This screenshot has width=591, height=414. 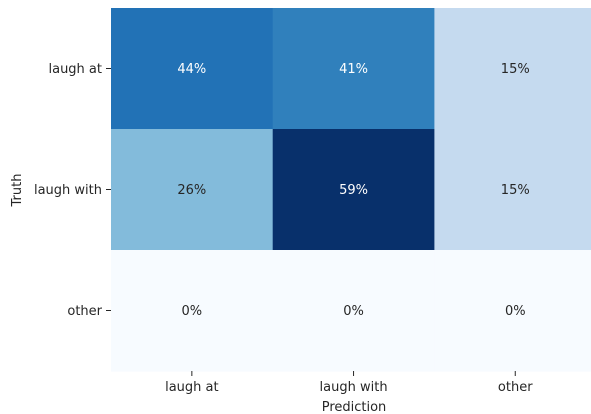 I want to click on heatmap-cell-r2-c1, so click(x=353, y=311).